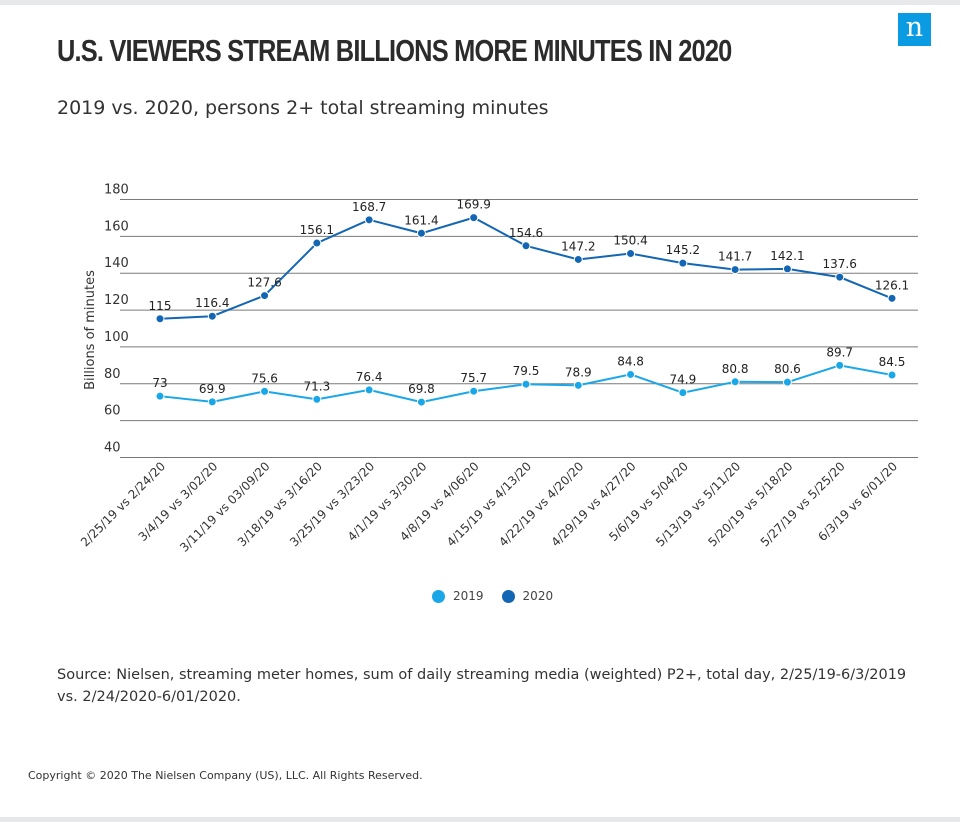 The height and width of the screenshot is (822, 960). Describe the element at coordinates (421, 389) in the screenshot. I see `data-label-2019: 69.8` at that location.